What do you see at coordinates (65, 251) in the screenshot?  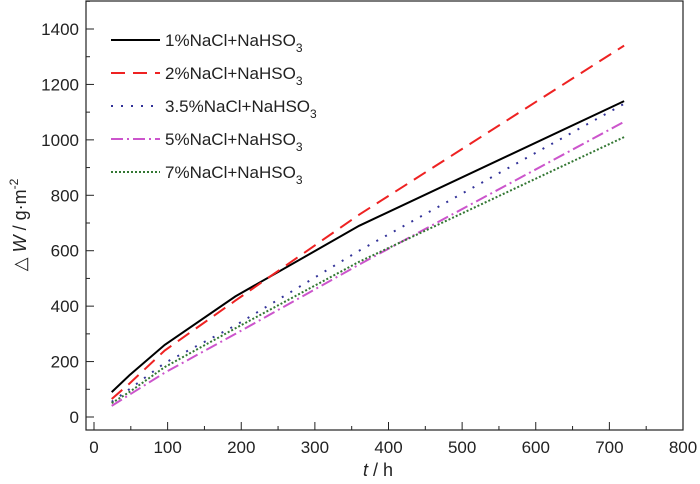 I see `y-tick-label: 600` at bounding box center [65, 251].